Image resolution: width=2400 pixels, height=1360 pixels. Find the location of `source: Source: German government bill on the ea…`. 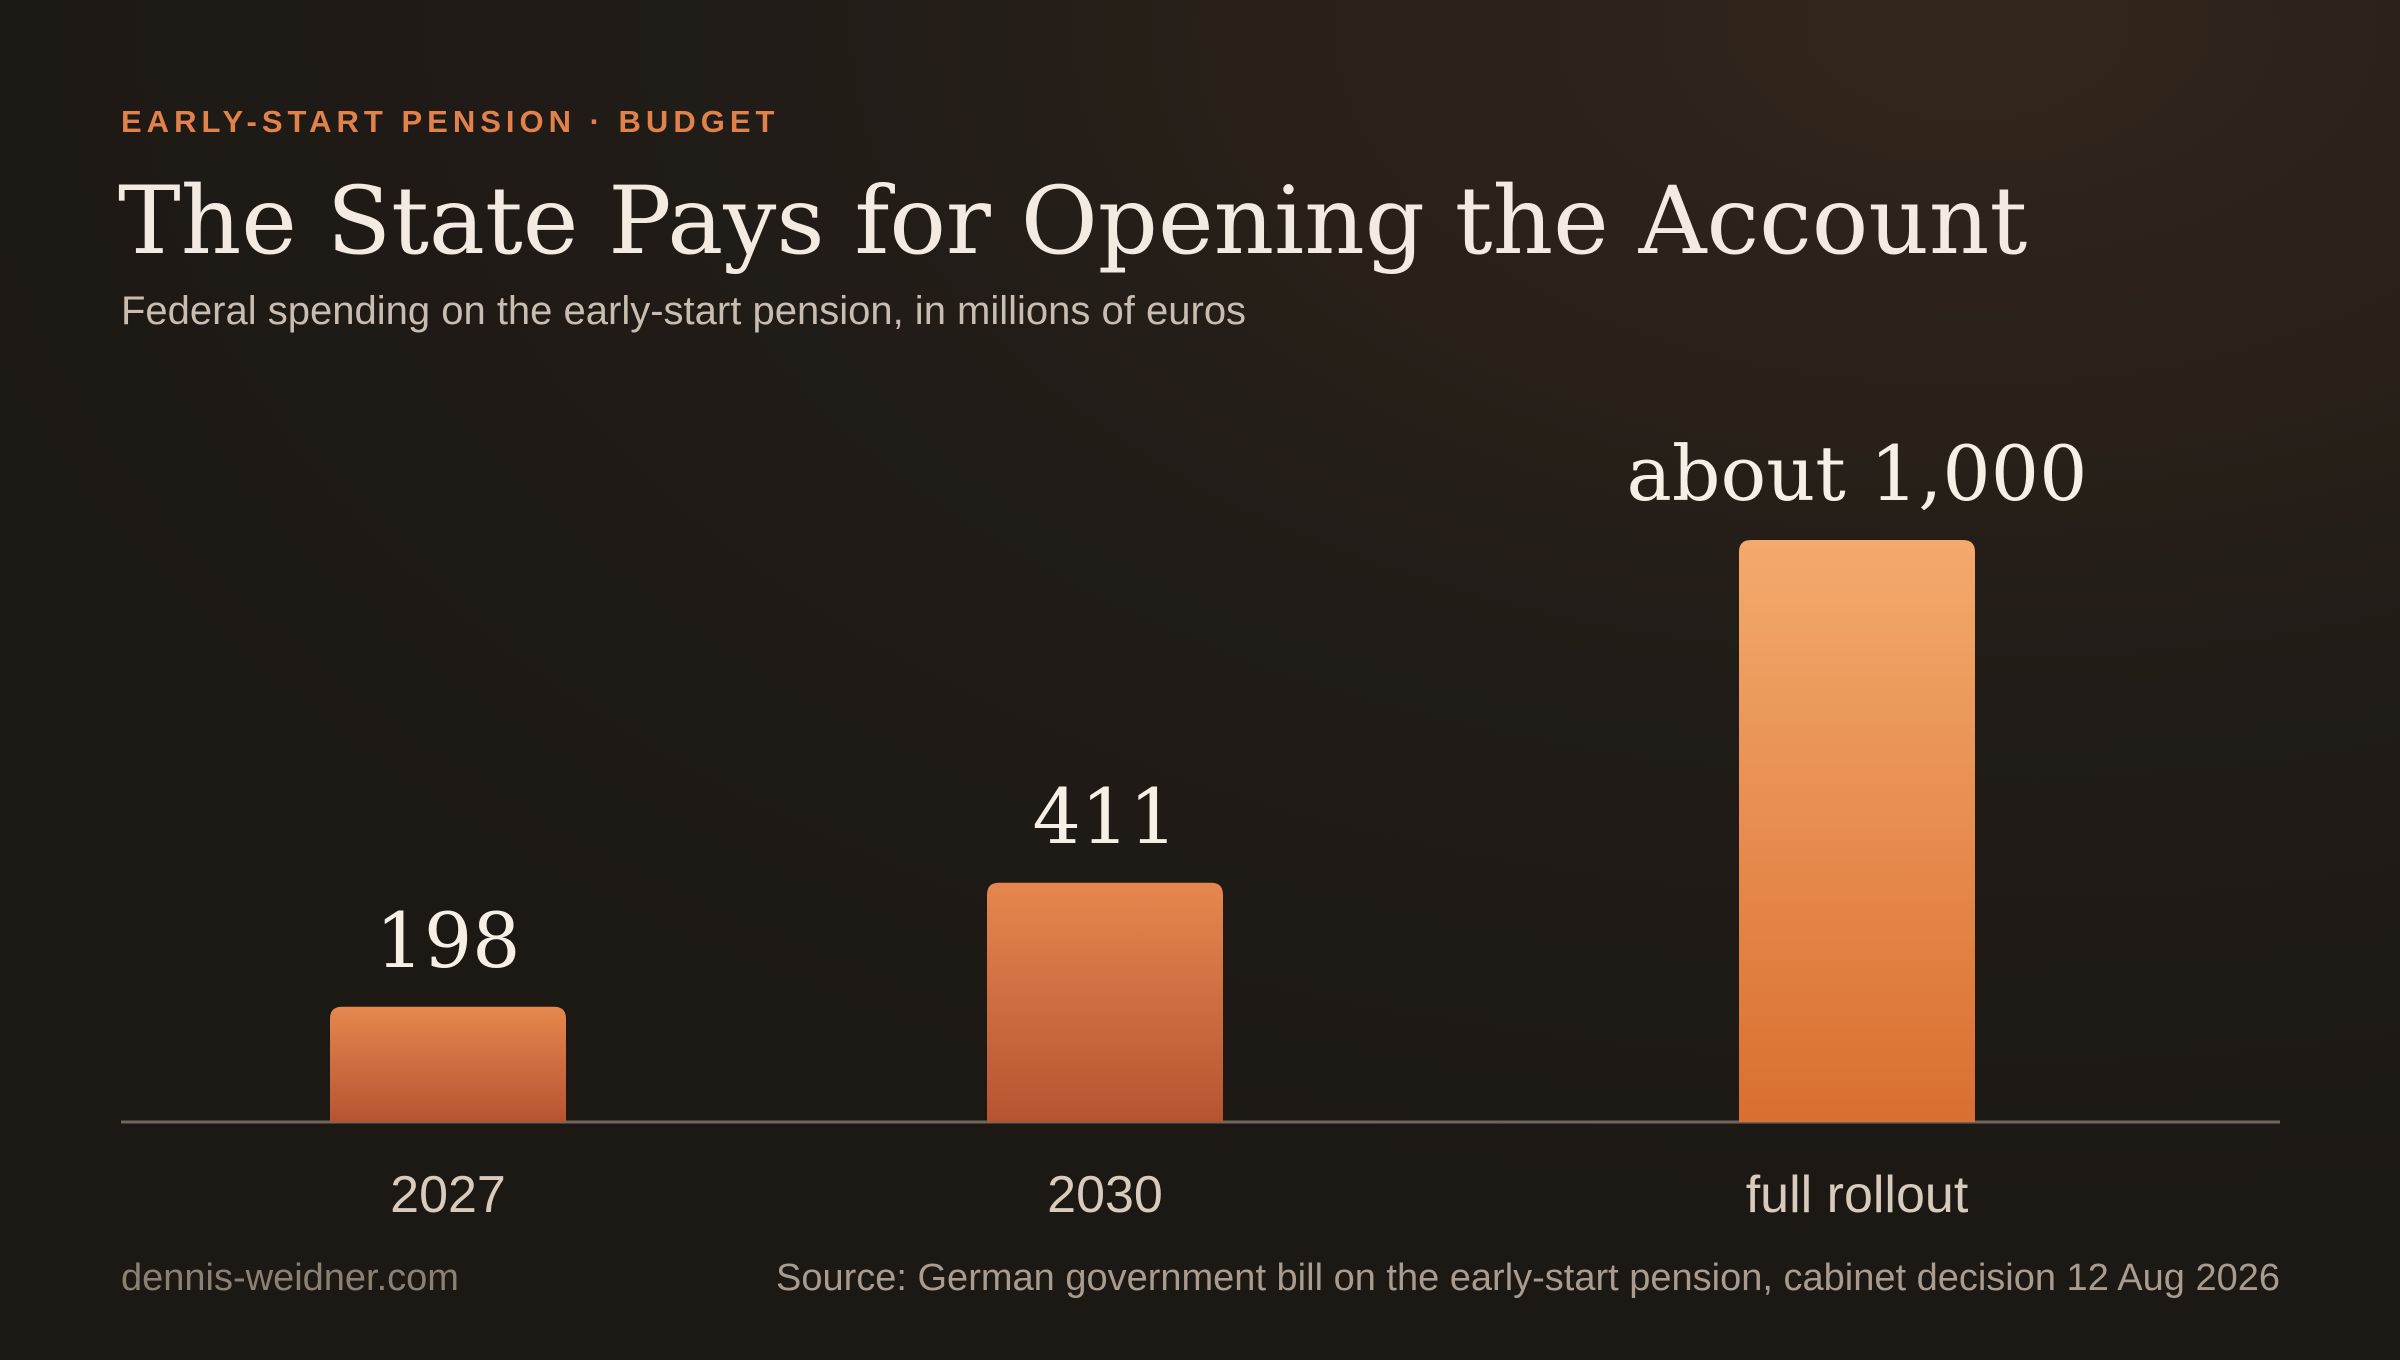

source: Source: German government bill on the ea… is located at coordinates (1528, 1278).